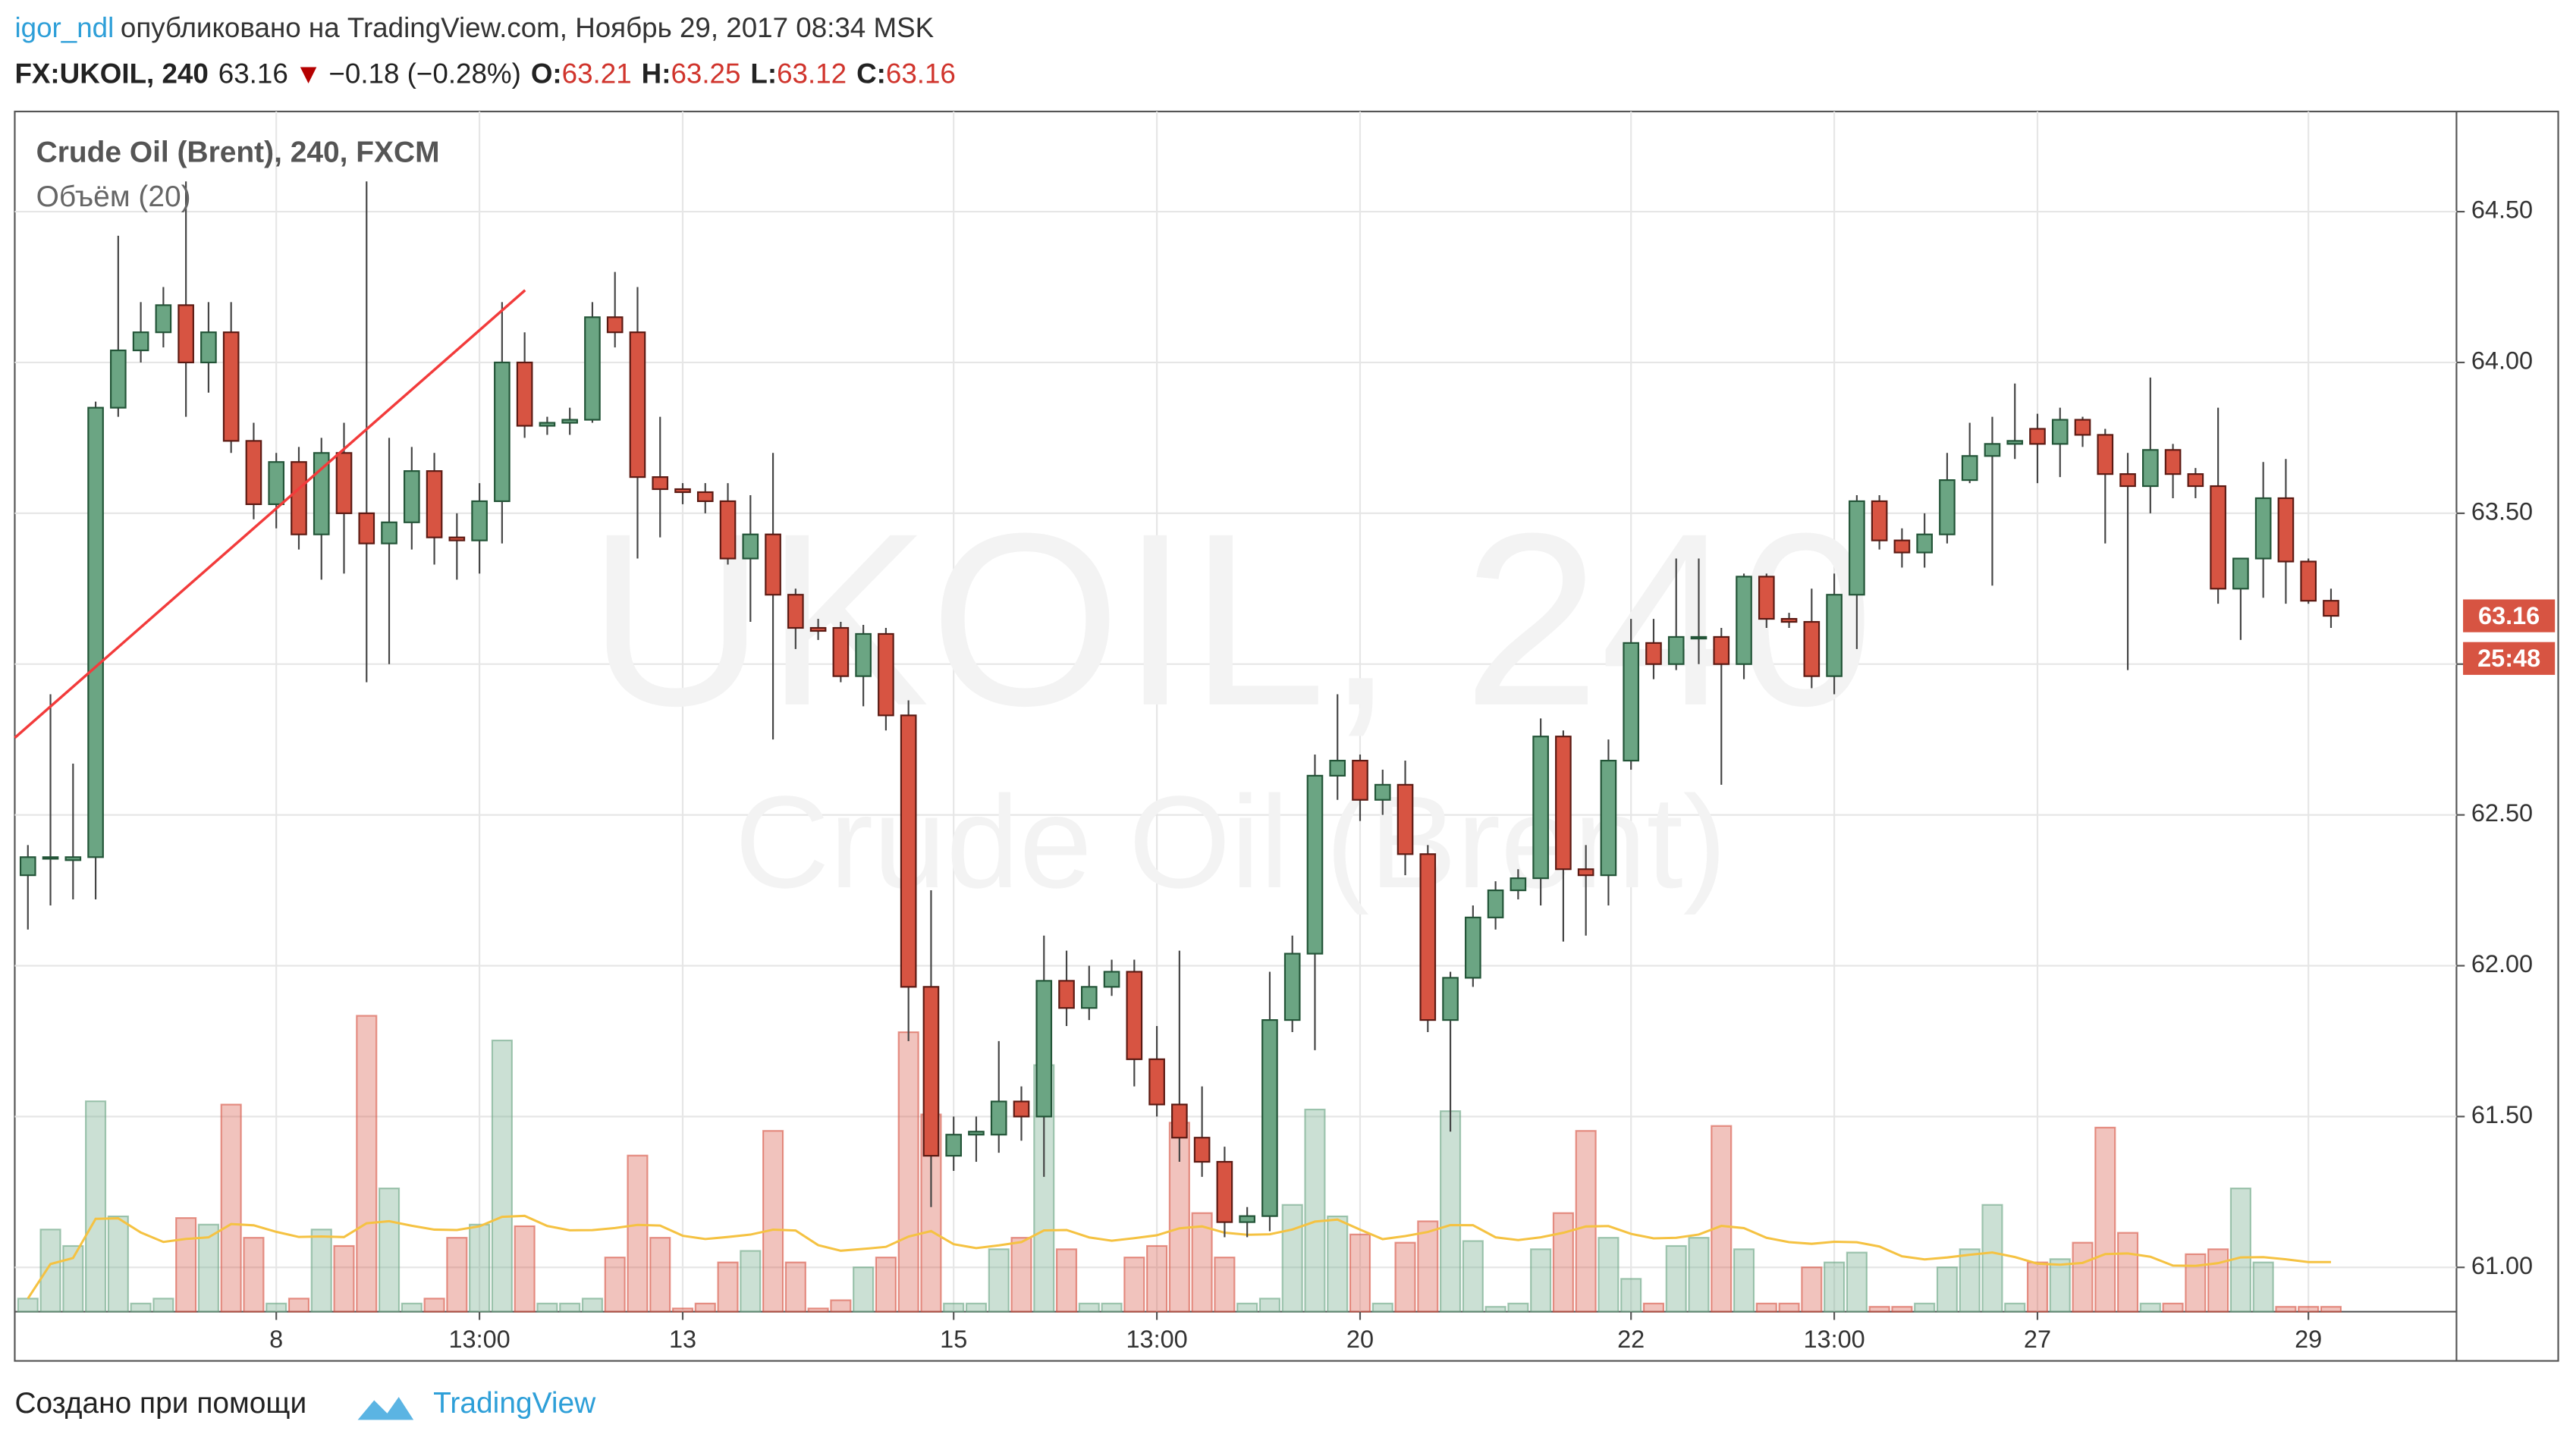 This screenshot has height=1456, width=2573. I want to click on countdown-box, so click(2510, 658).